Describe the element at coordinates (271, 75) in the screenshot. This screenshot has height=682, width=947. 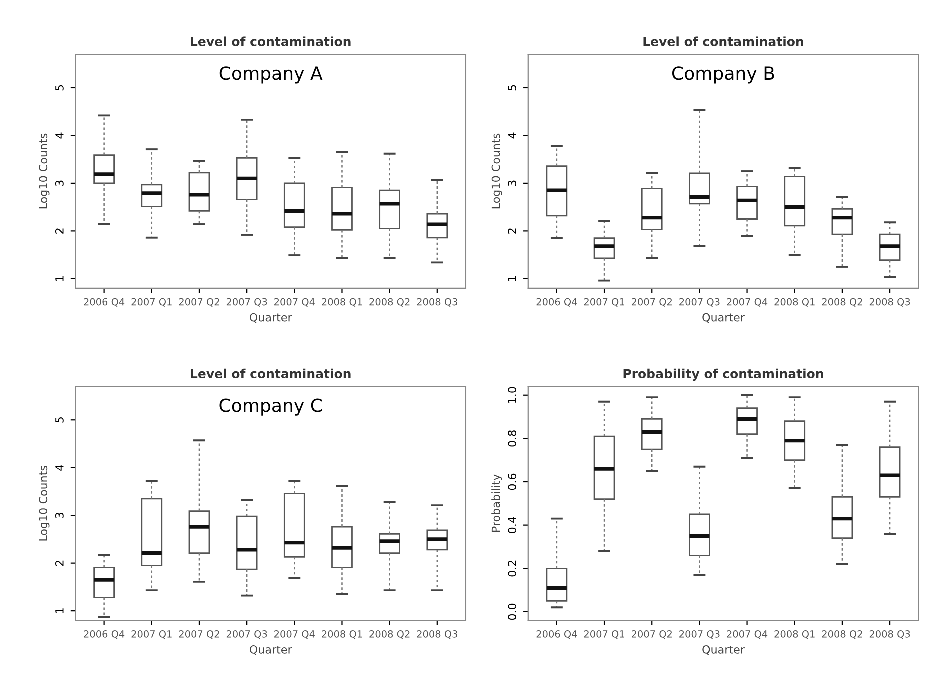
I see `annotation: Company A` at that location.